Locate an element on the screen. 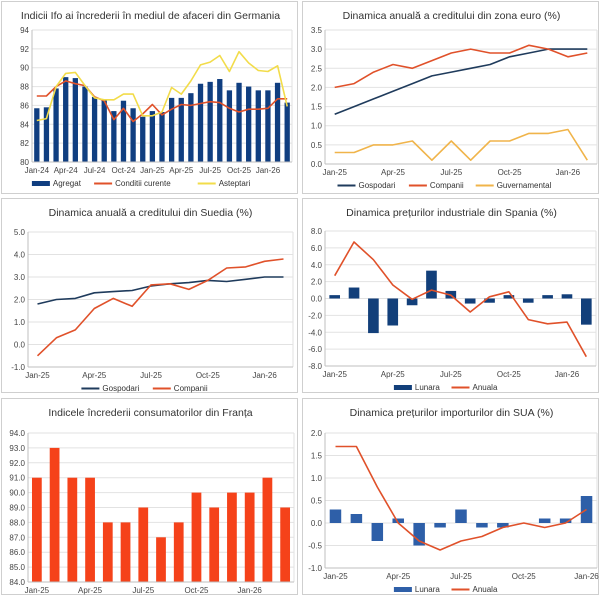  y-tick-label: 86 is located at coordinates (24, 105).